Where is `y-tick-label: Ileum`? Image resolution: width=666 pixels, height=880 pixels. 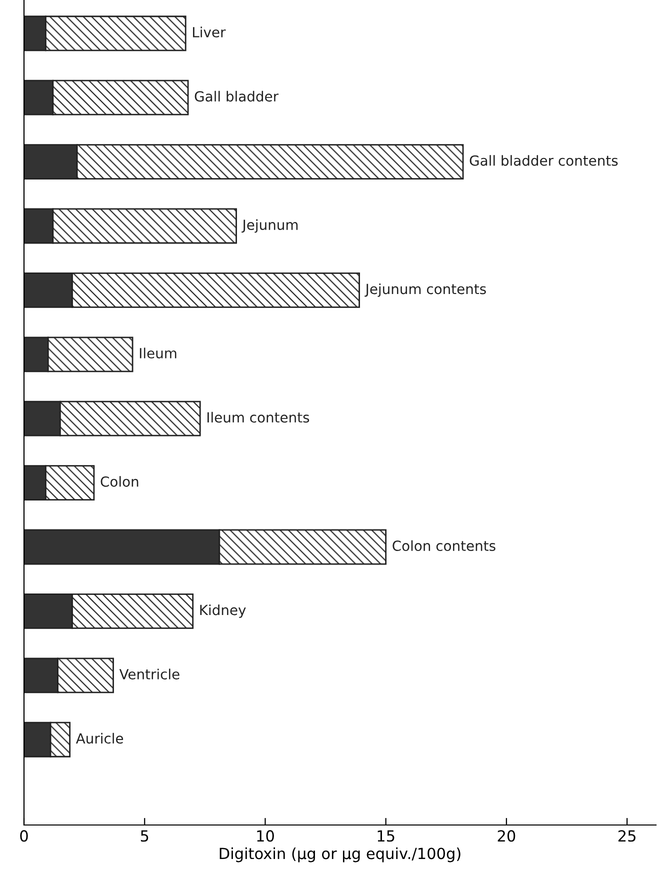
y-tick-label: Ileum is located at coordinates (158, 353).